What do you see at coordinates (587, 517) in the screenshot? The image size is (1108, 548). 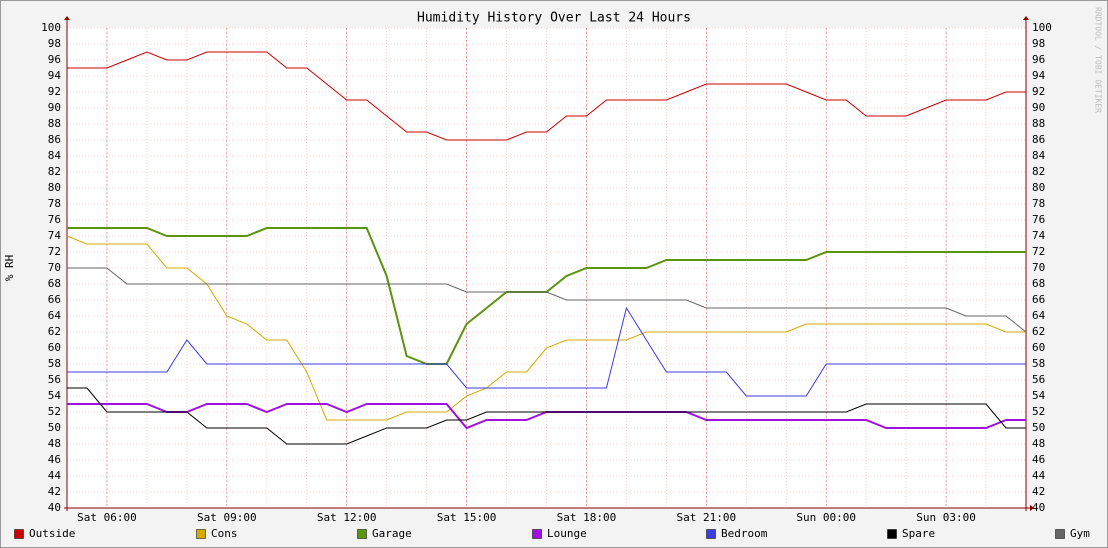 I see `x-tick-label: Sat 18:00` at bounding box center [587, 517].